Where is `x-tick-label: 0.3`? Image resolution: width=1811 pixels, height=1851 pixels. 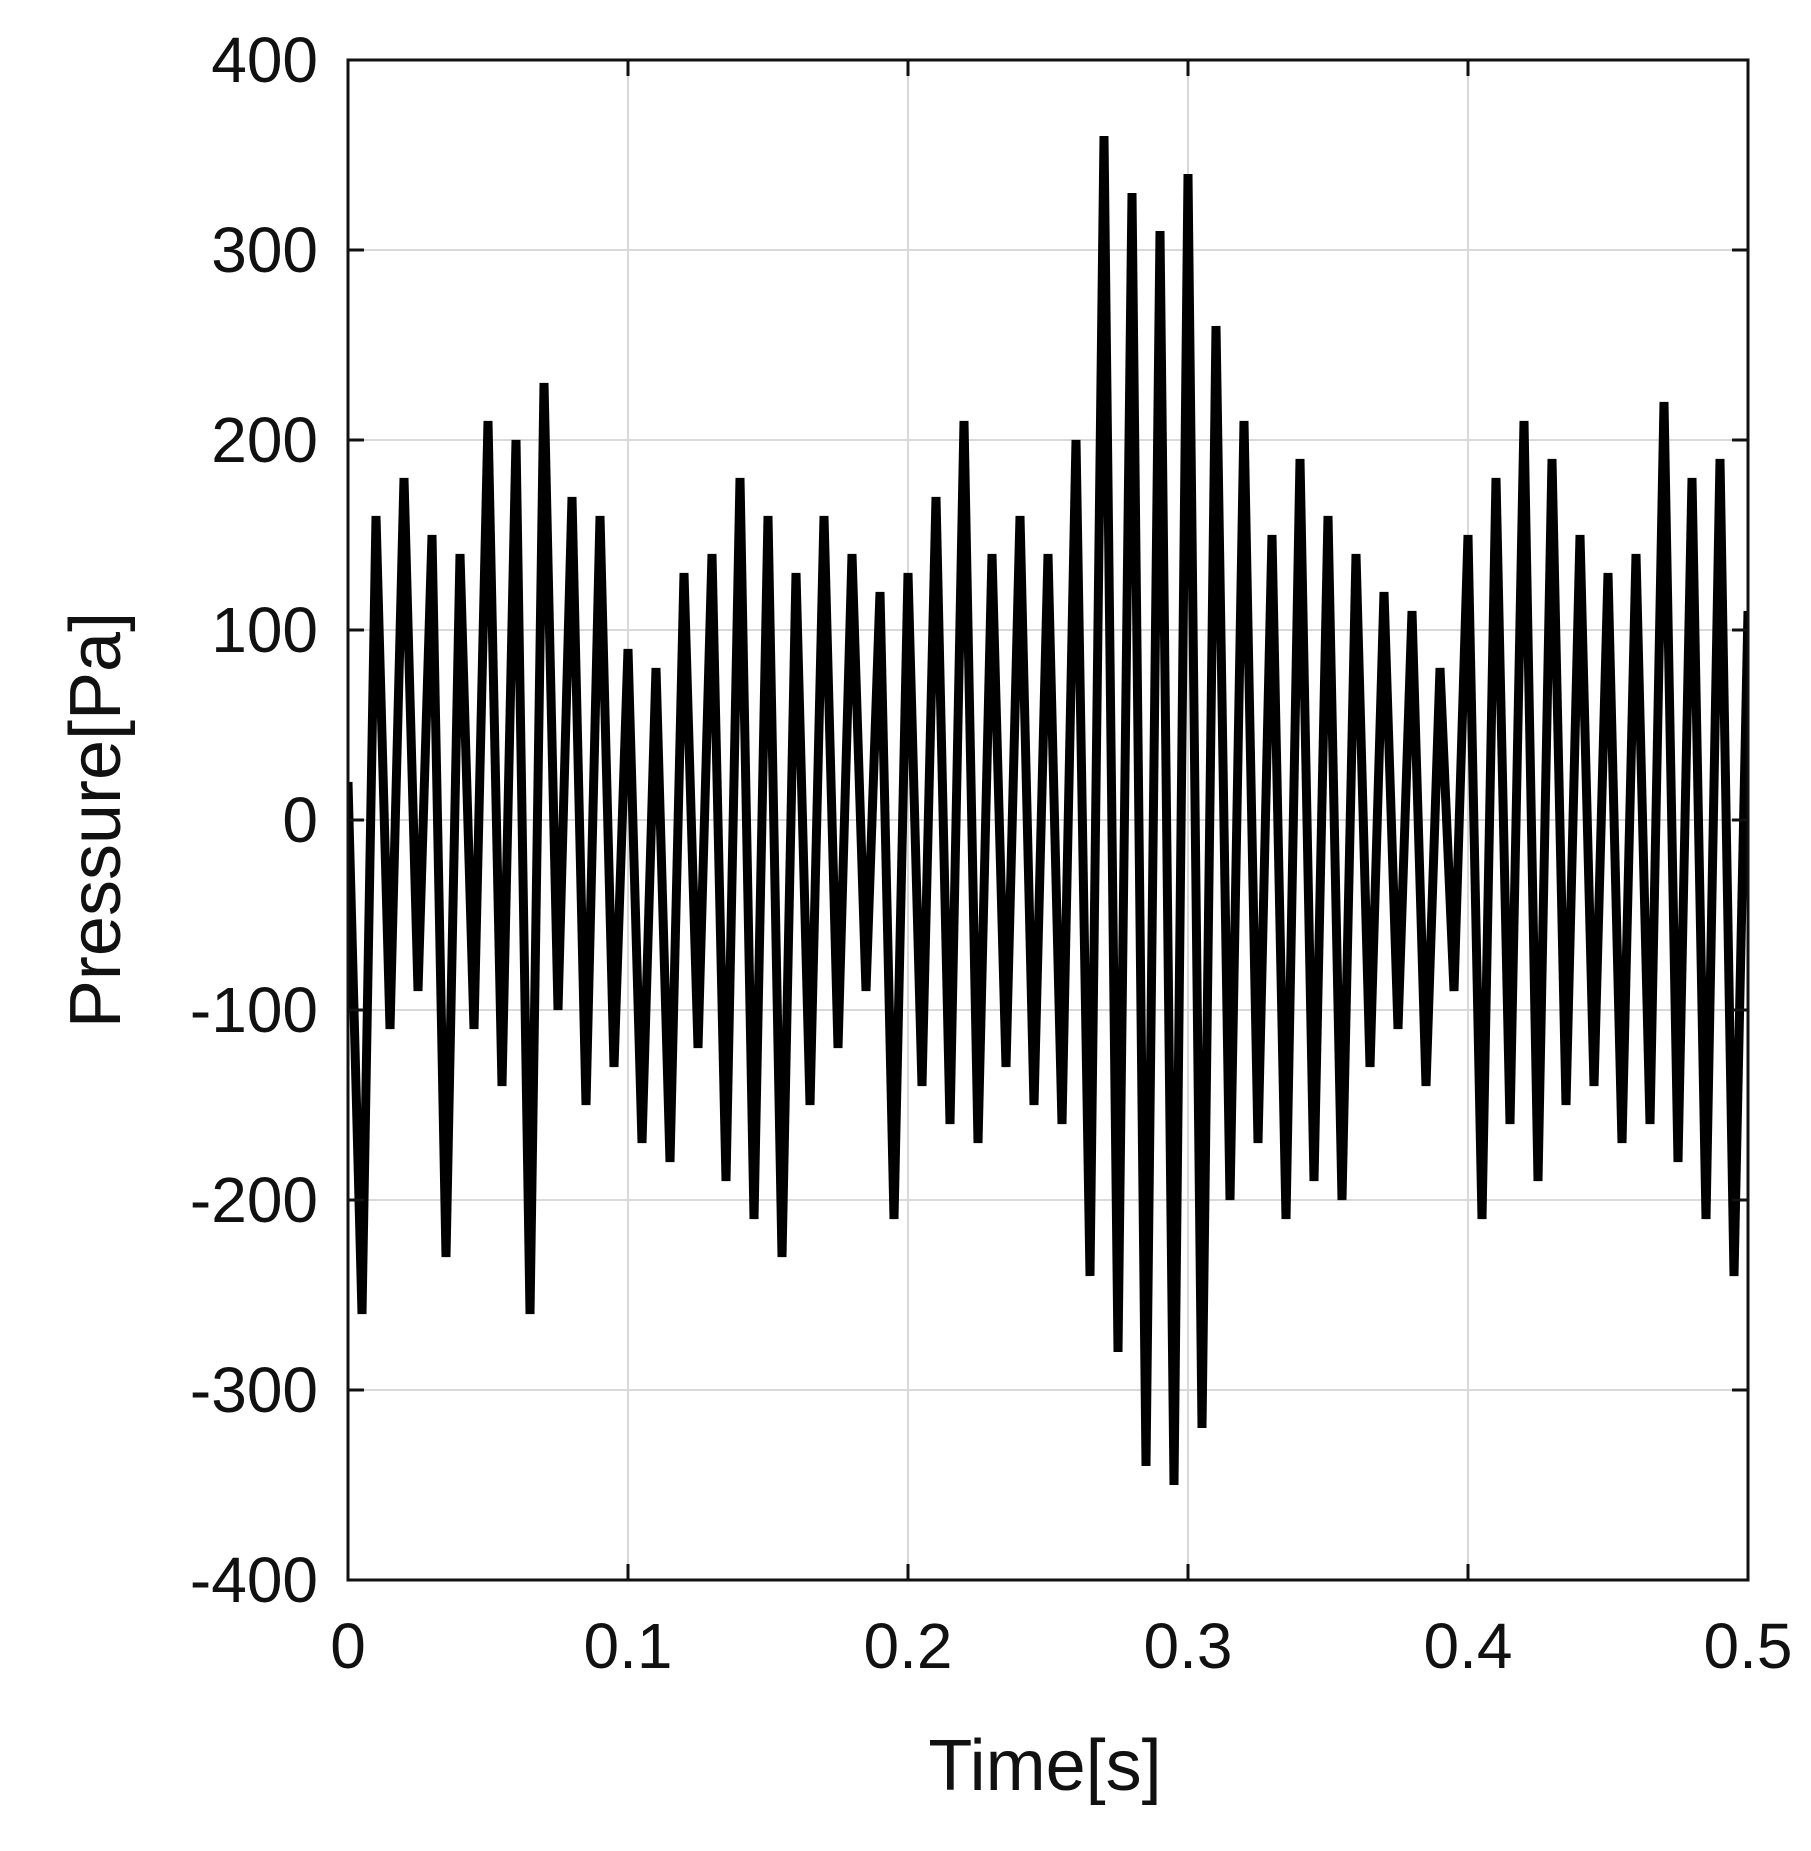
x-tick-label: 0.3 is located at coordinates (1188, 1646).